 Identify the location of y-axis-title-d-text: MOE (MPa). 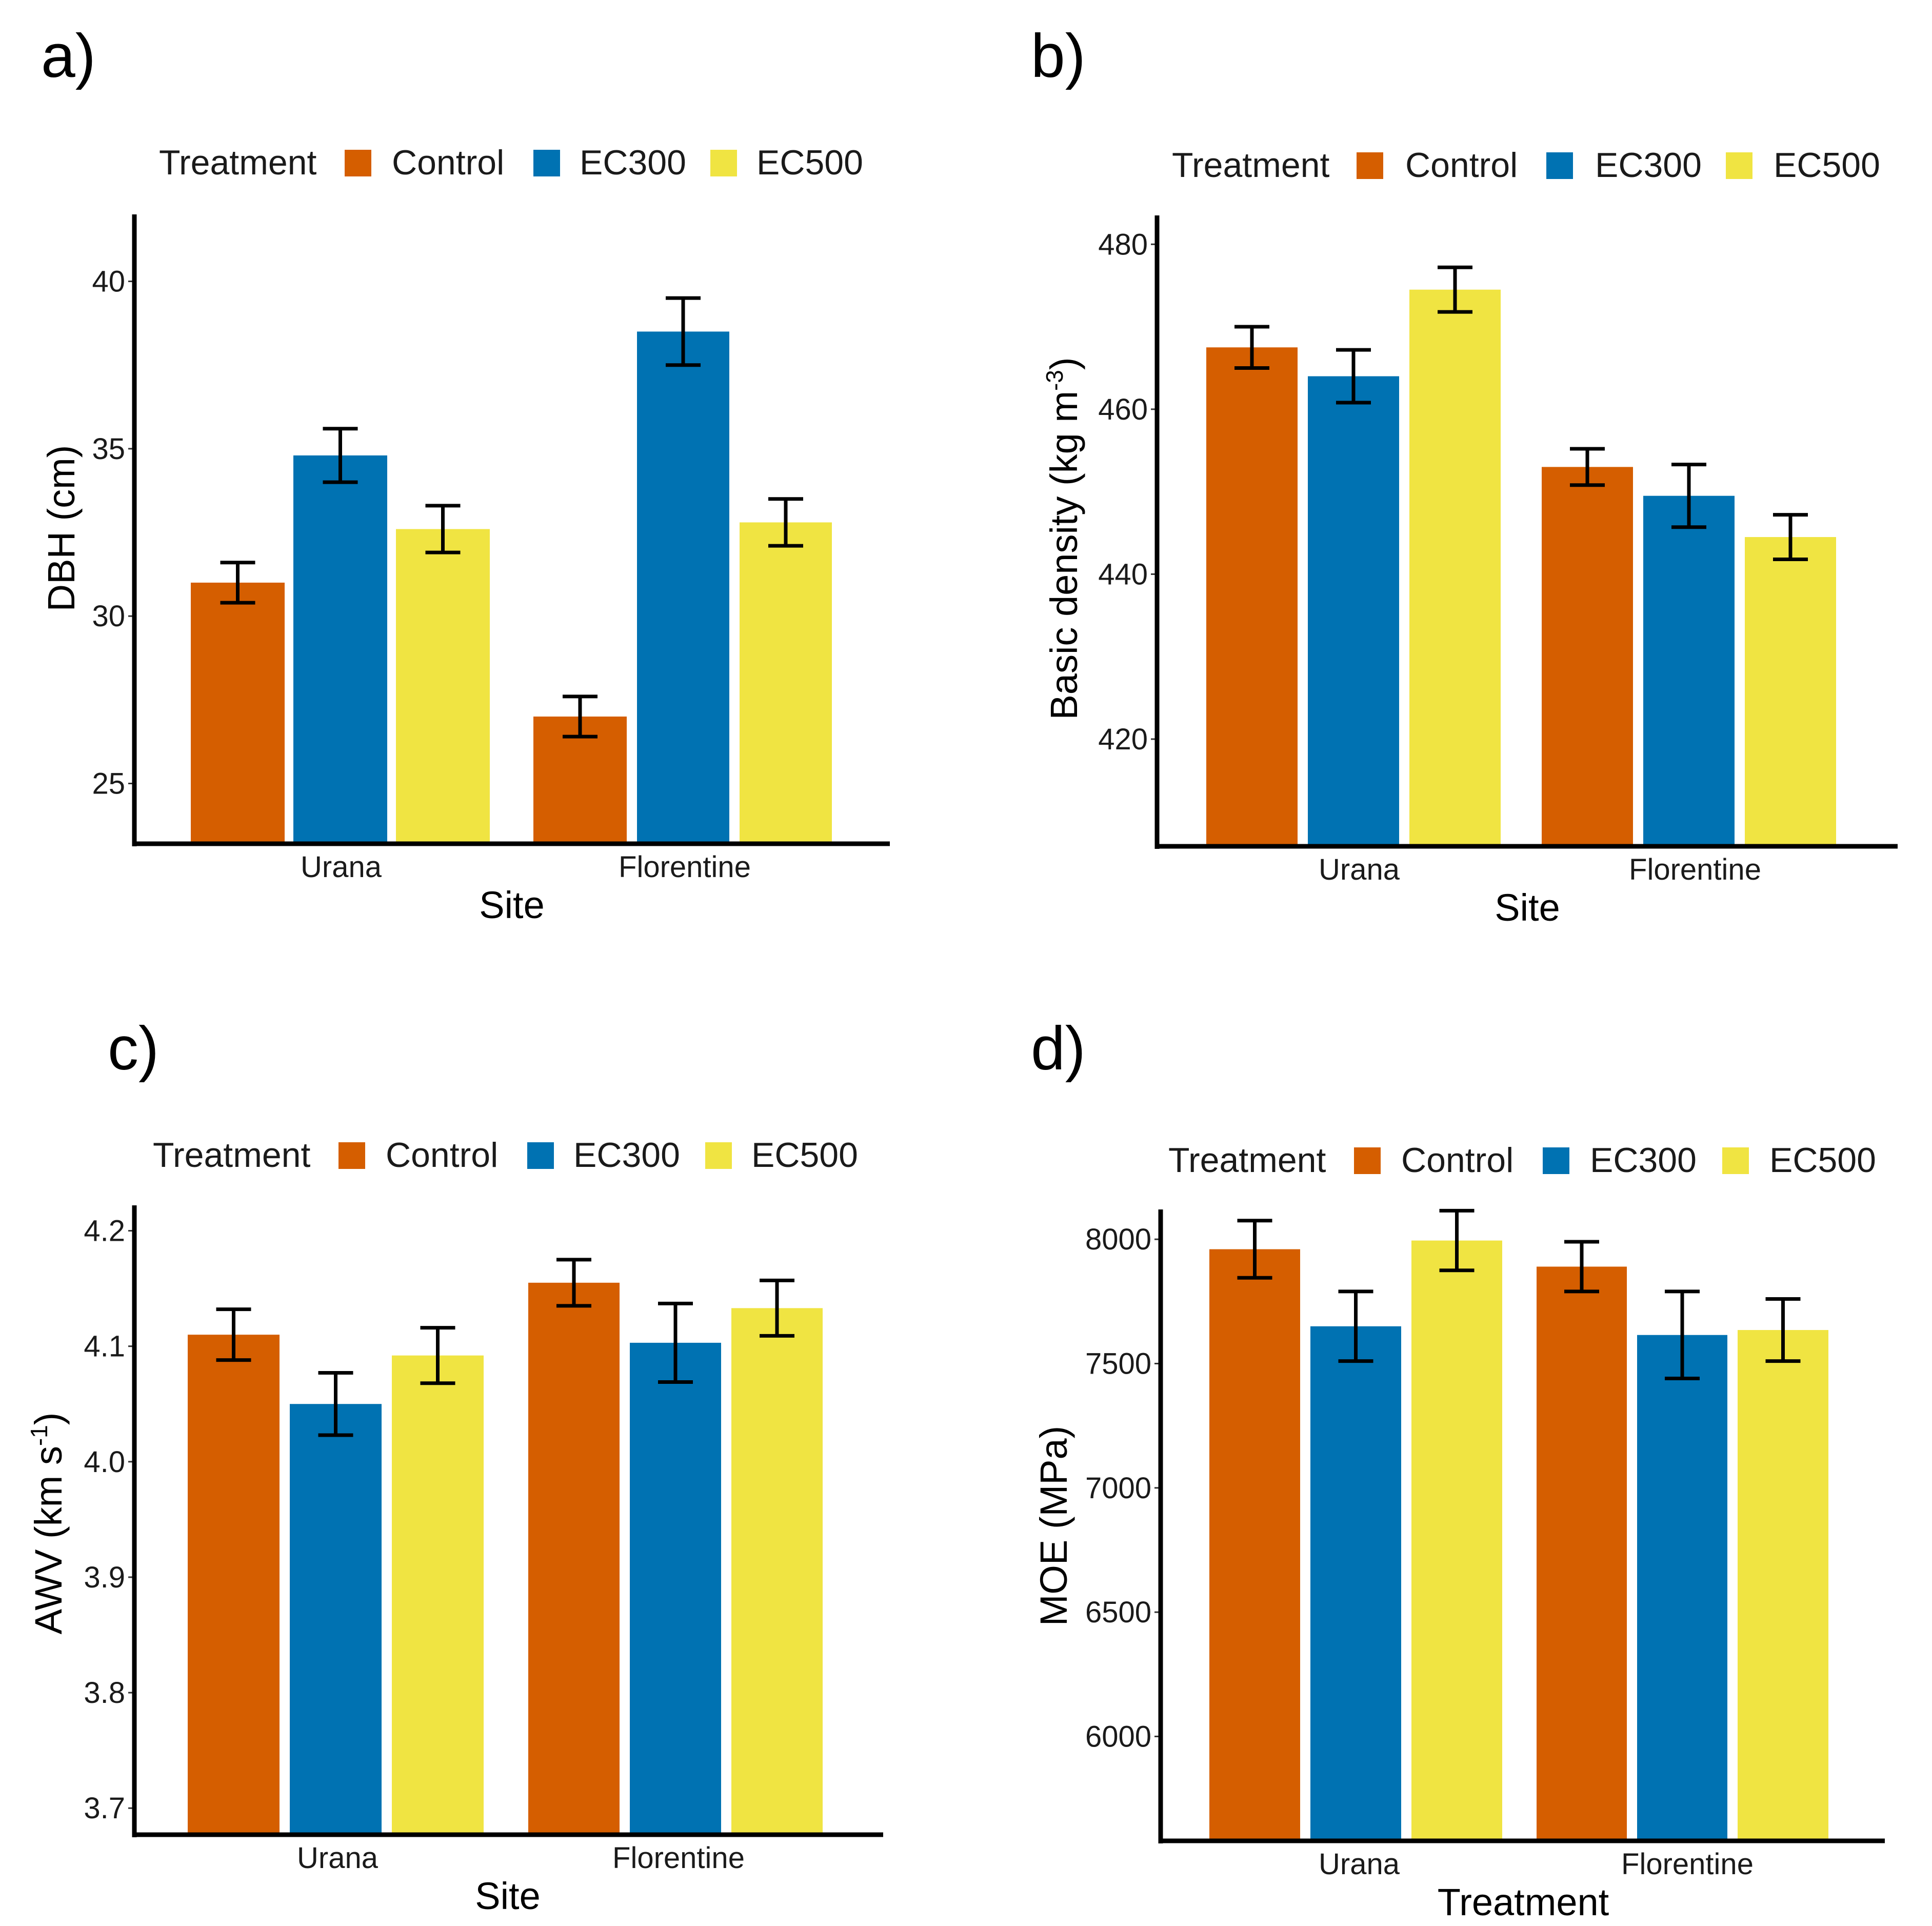
(1053, 1526).